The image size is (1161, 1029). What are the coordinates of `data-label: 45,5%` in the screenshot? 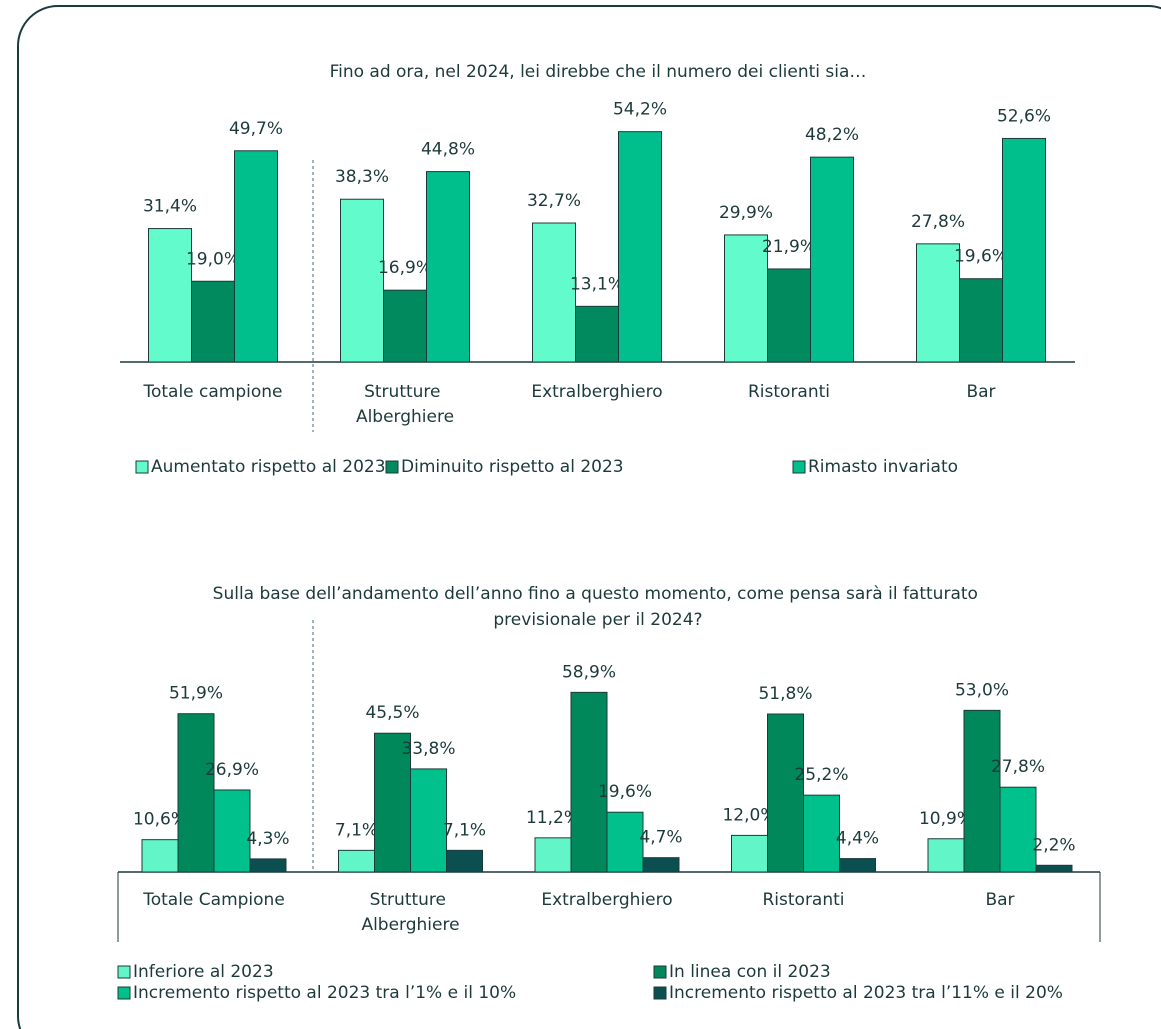 It's located at (392, 713).